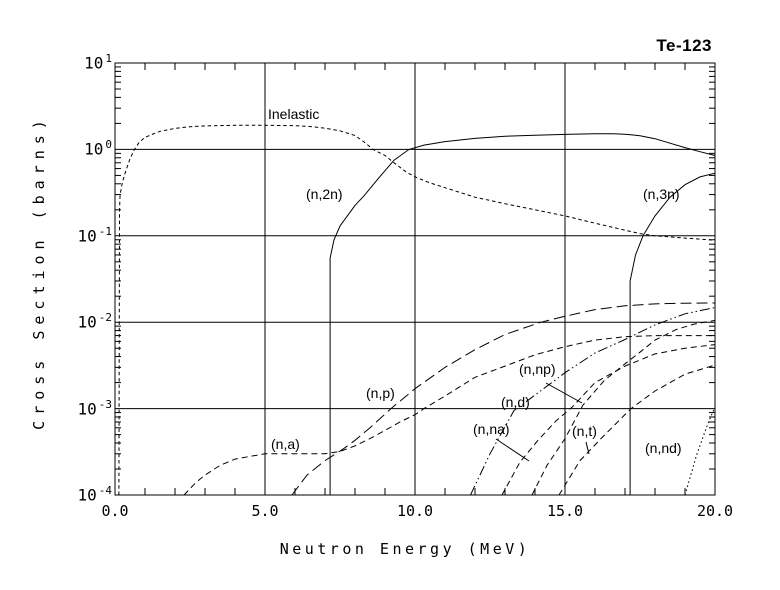 The image size is (780, 590). Describe the element at coordinates (587, 448) in the screenshot. I see `pointer-line-nt` at that location.